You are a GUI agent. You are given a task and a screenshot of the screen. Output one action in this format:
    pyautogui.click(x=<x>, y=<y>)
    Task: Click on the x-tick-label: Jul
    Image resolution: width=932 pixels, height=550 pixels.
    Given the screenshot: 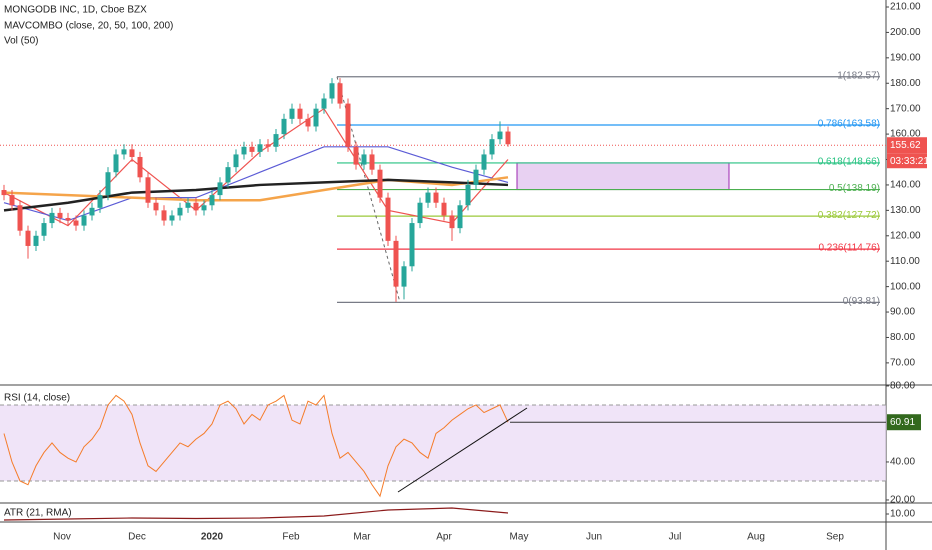 What is the action you would take?
    pyautogui.click(x=675, y=537)
    